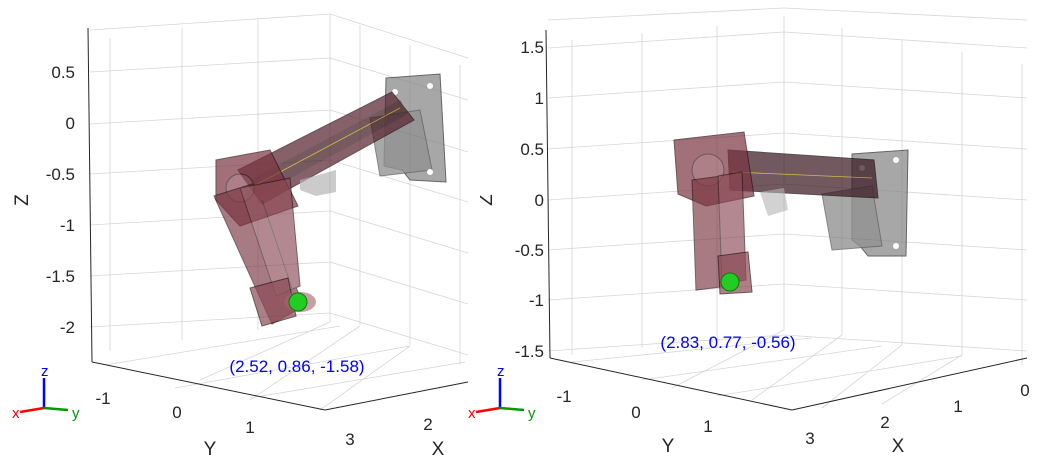 Image resolution: width=1043 pixels, height=466 pixels. What do you see at coordinates (296, 366) in the screenshot?
I see `left-position-annotation: (2.52, 0.86, -1.58)` at bounding box center [296, 366].